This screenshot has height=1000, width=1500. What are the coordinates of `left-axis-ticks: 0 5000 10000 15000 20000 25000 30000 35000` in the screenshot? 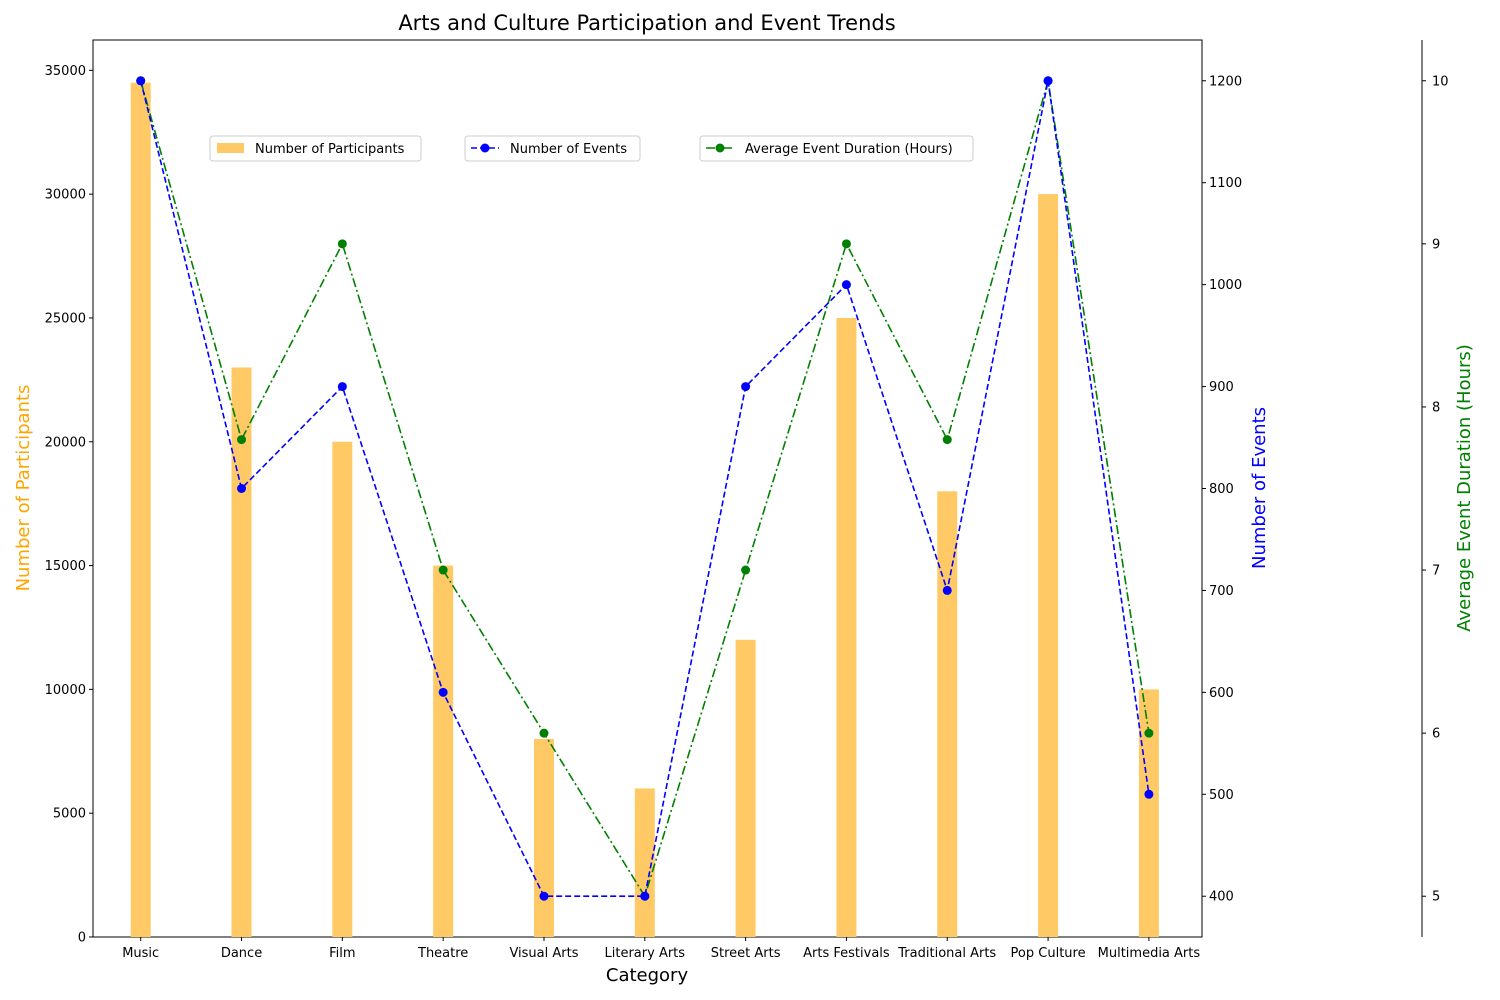 It's located at (69, 505).